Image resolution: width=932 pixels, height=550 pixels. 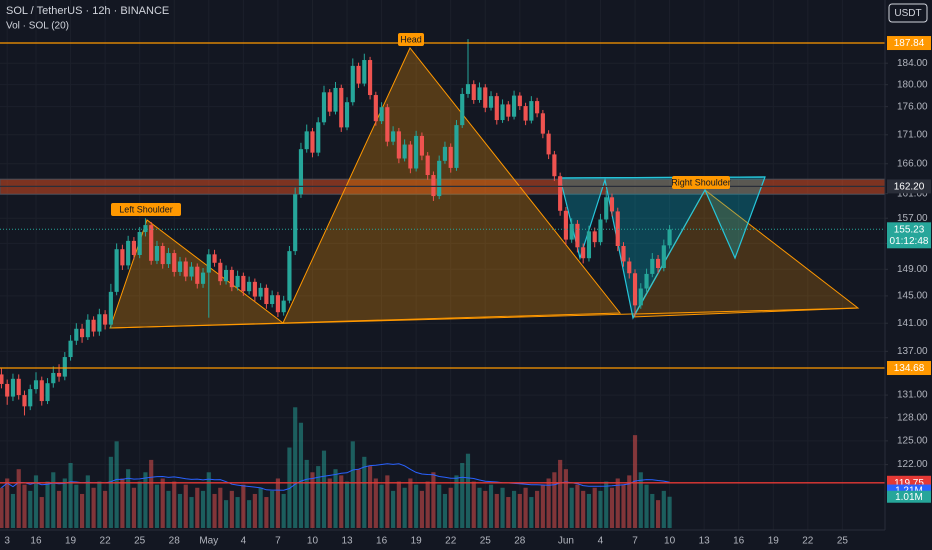 I want to click on x-tick-label: May, so click(x=208, y=541).